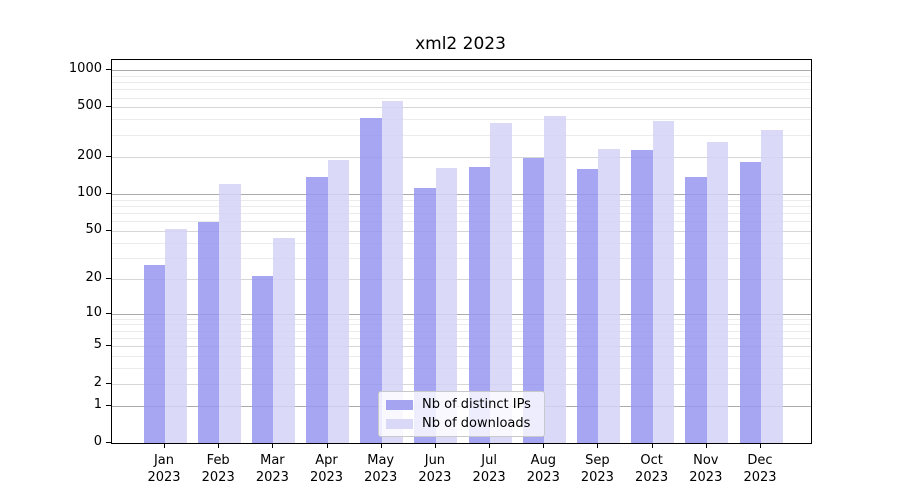 The image size is (900, 500). Describe the element at coordinates (772, 286) in the screenshot. I see `bar-downloads-dec` at that location.